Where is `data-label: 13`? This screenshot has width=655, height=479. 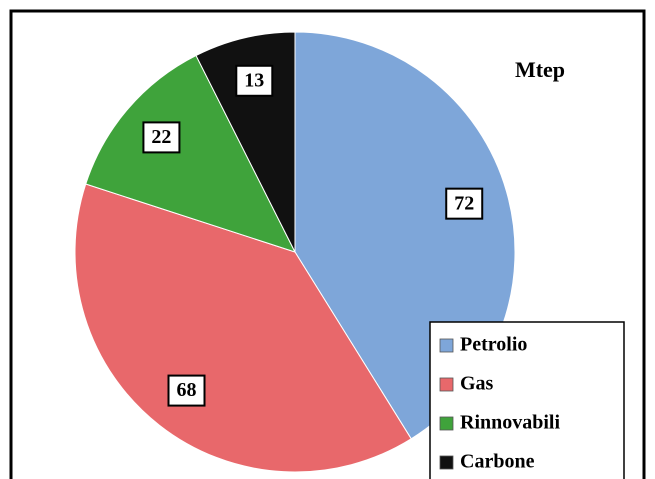
data-label: 13 is located at coordinates (254, 80).